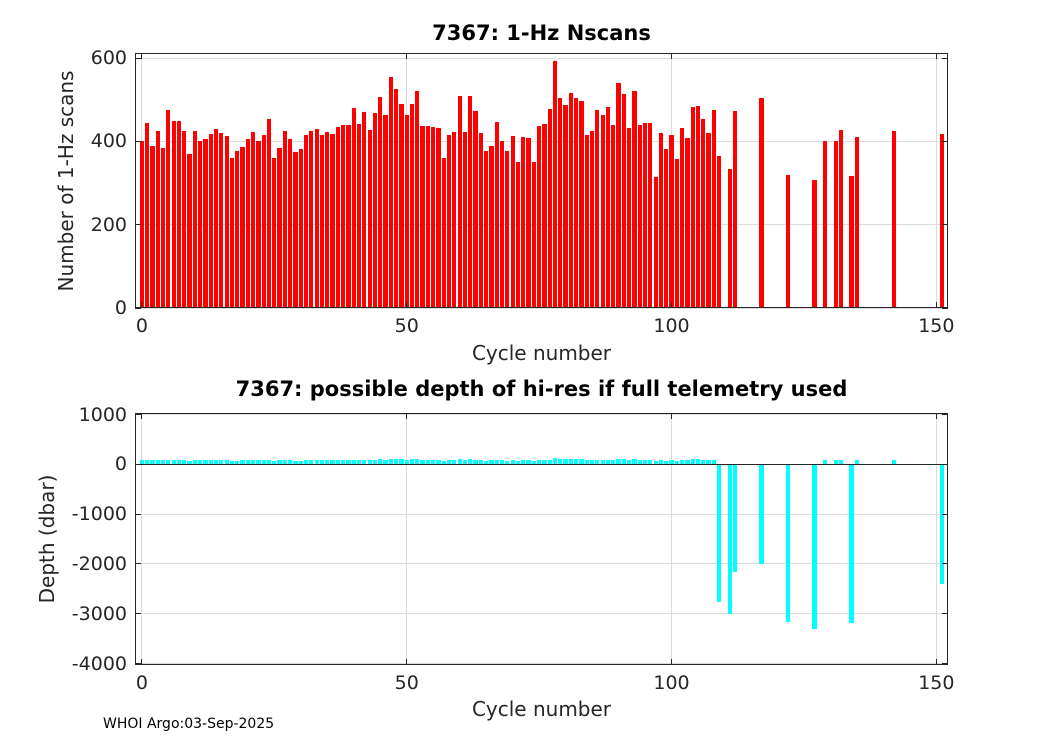 The width and height of the screenshot is (1050, 750). Describe the element at coordinates (99, 563) in the screenshot. I see `y-tick-label: -2000` at that location.